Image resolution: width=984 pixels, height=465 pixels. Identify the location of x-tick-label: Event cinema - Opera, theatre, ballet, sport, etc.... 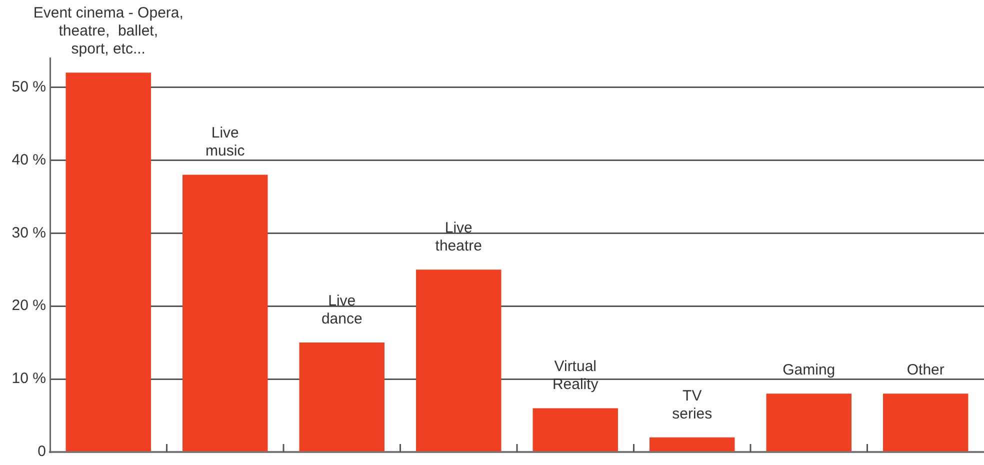
(108, 31).